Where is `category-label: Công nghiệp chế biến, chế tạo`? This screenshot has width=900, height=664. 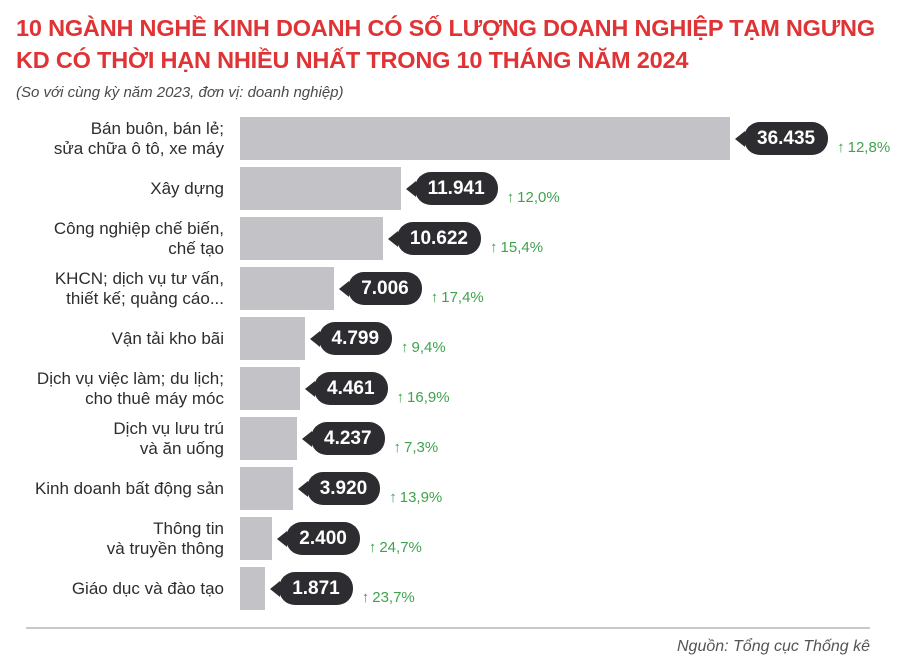 category-label: Công nghiệp chế biến, chế tạo is located at coordinates (138, 238).